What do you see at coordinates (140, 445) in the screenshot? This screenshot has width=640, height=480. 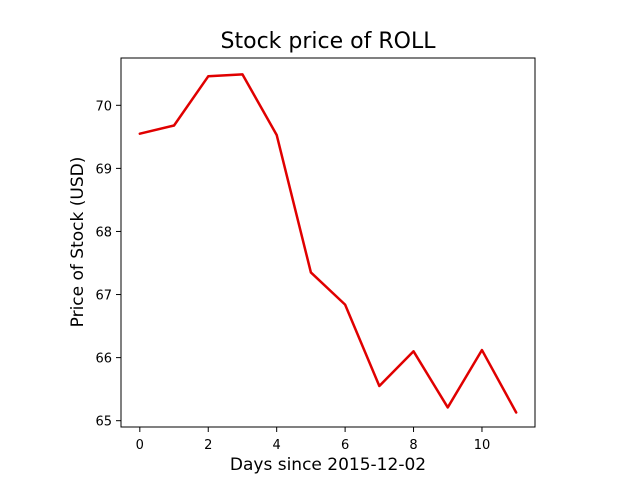 I see `x-tick-label: 0` at bounding box center [140, 445].